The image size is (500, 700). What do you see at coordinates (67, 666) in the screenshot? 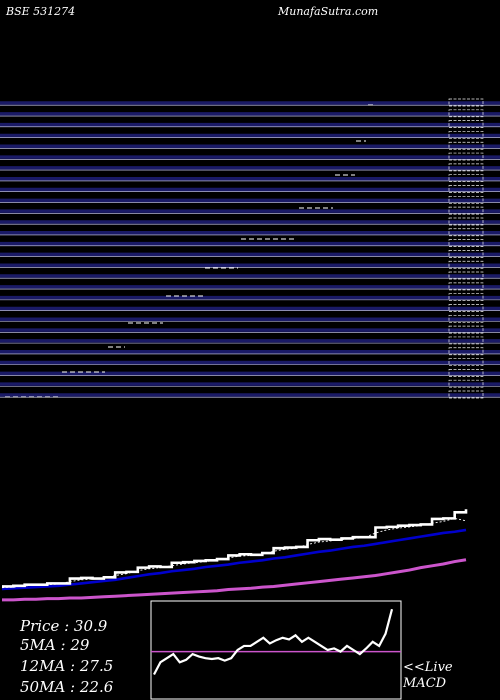
I see `legend-12ma: 12MA : 27.5` at bounding box center [67, 666].